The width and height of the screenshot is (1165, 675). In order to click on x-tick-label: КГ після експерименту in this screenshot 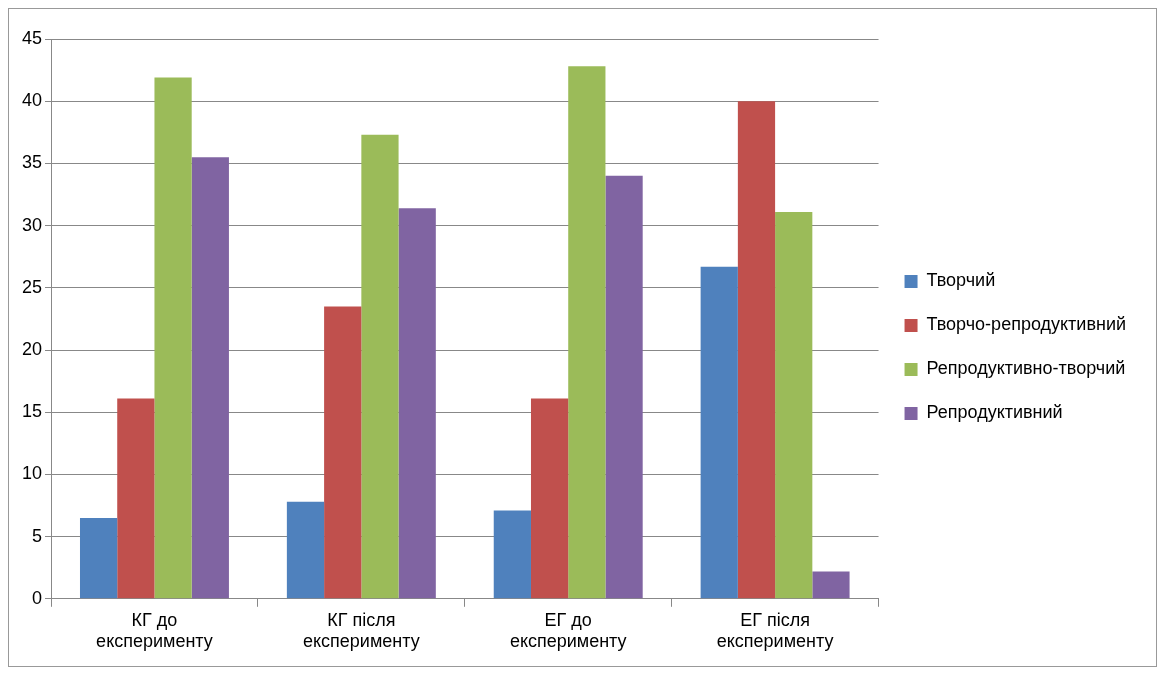, I will do `click(361, 630)`.